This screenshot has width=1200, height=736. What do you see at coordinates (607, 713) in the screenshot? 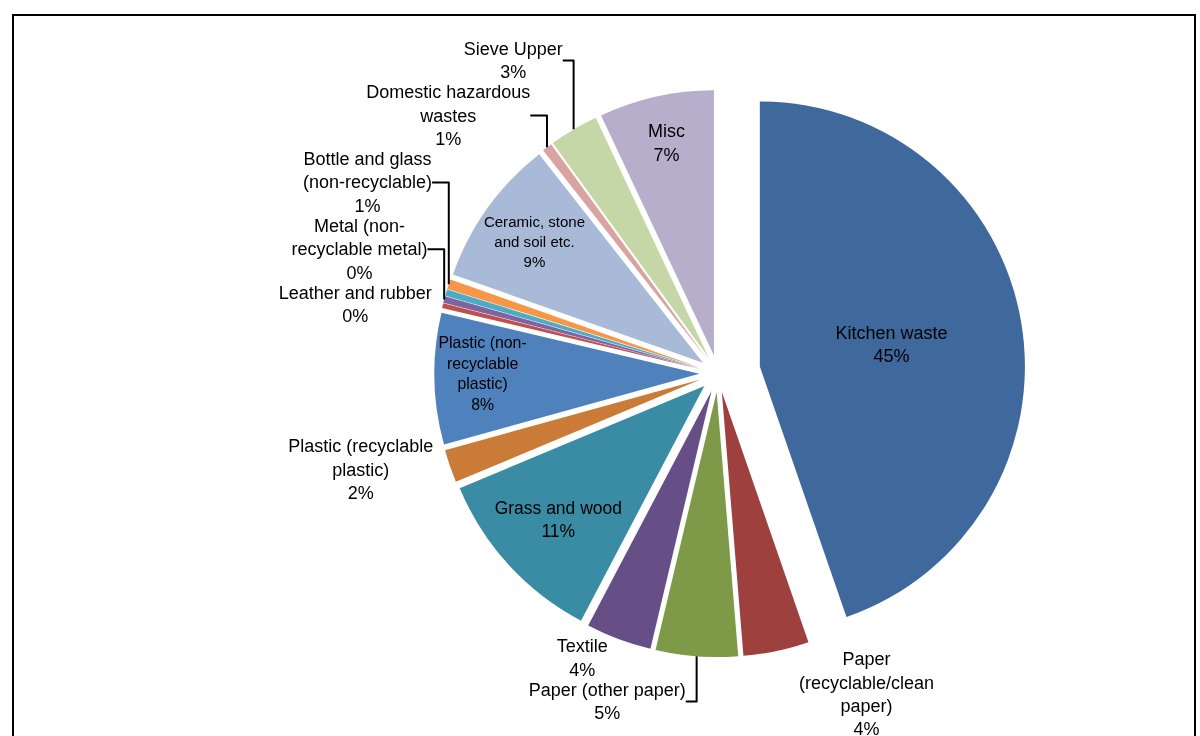
I see `data-label: 5%` at bounding box center [607, 713].